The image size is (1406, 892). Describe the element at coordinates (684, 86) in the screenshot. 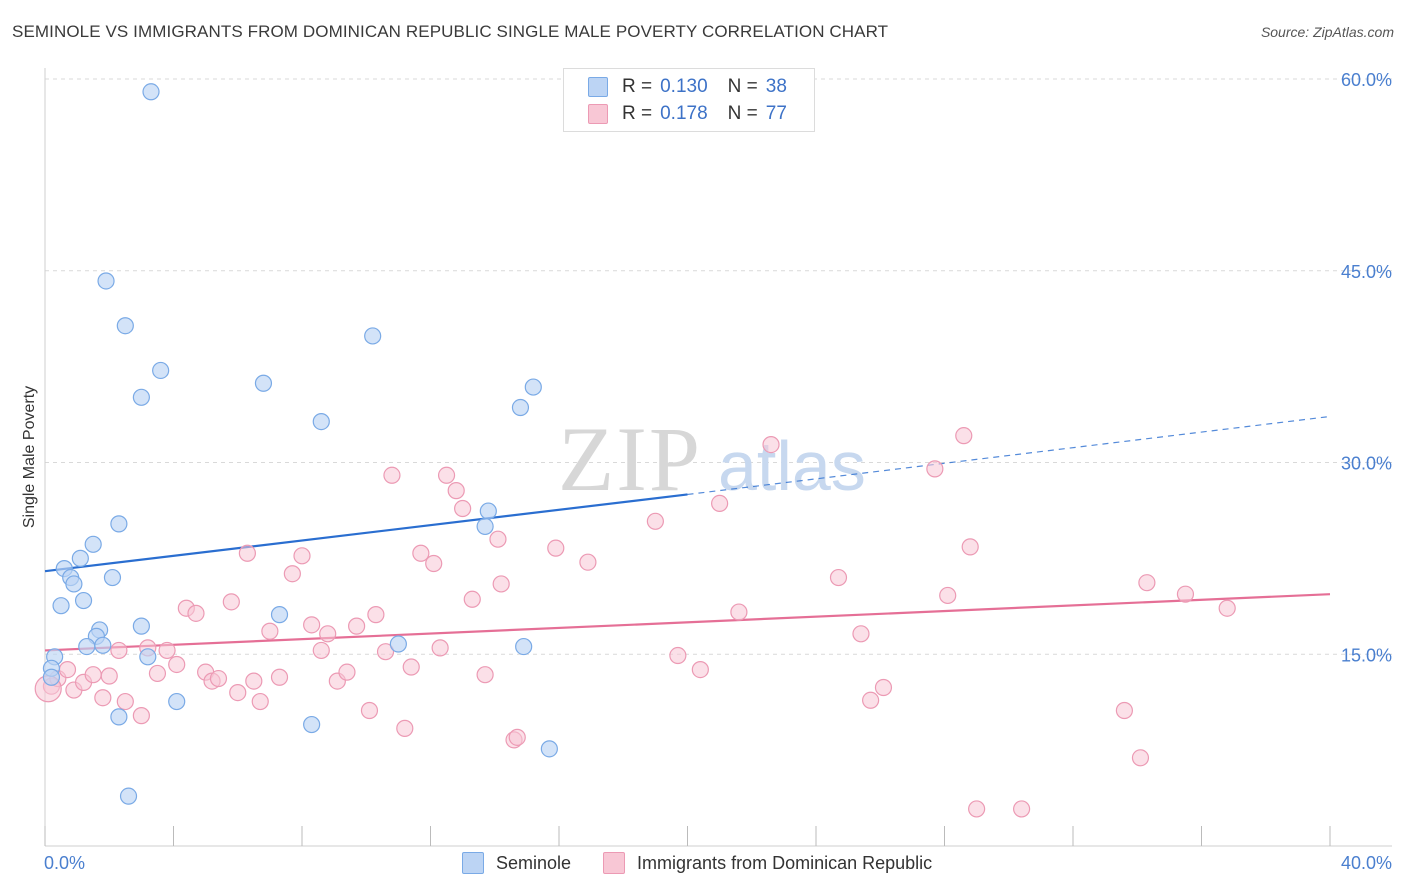

I see `legend-r-value: 0.130` at that location.